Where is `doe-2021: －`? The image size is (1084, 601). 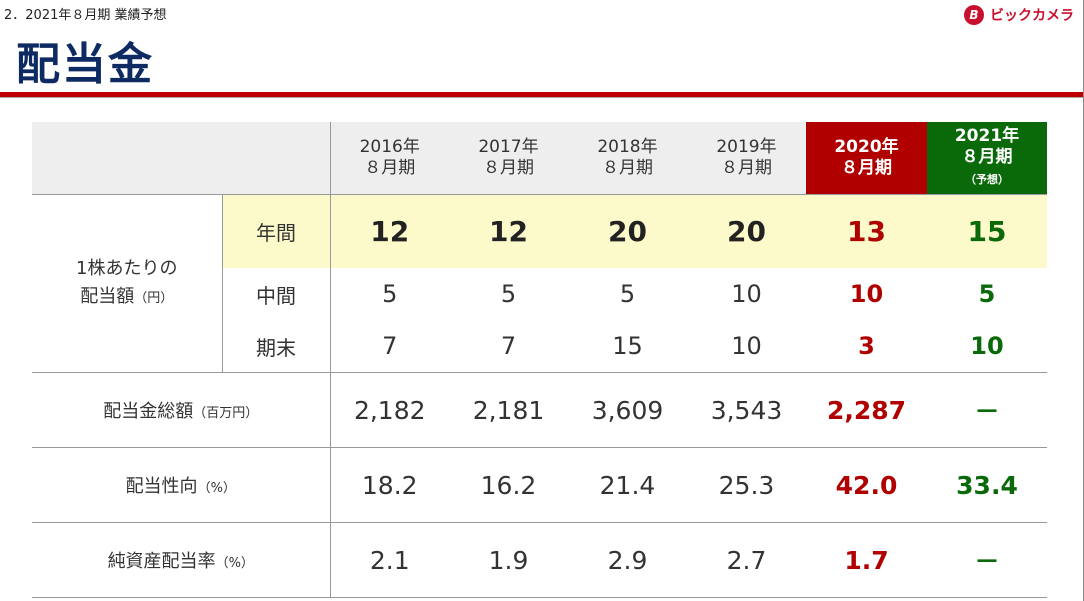
doe-2021: － is located at coordinates (987, 560).